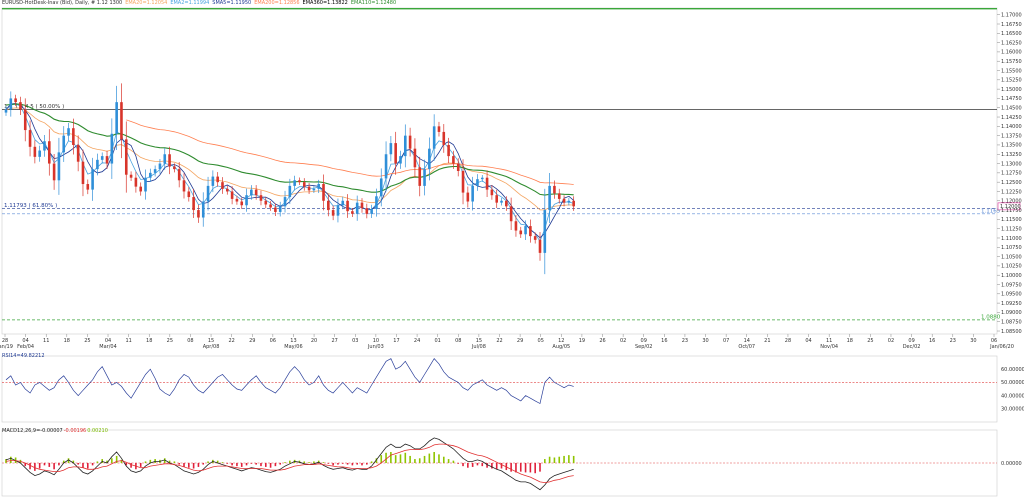  Describe the element at coordinates (87, 341) in the screenshot. I see `time-tick-label-4: 25` at that location.